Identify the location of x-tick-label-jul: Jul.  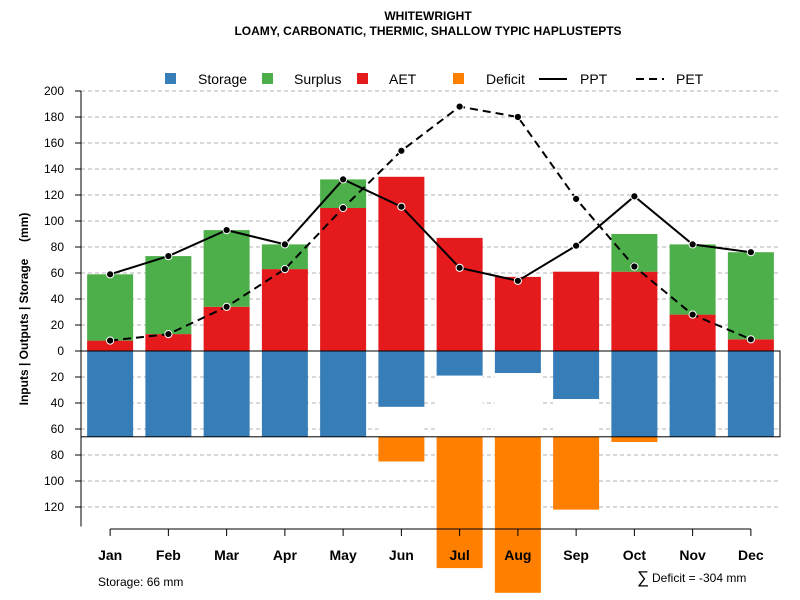
(460, 555).